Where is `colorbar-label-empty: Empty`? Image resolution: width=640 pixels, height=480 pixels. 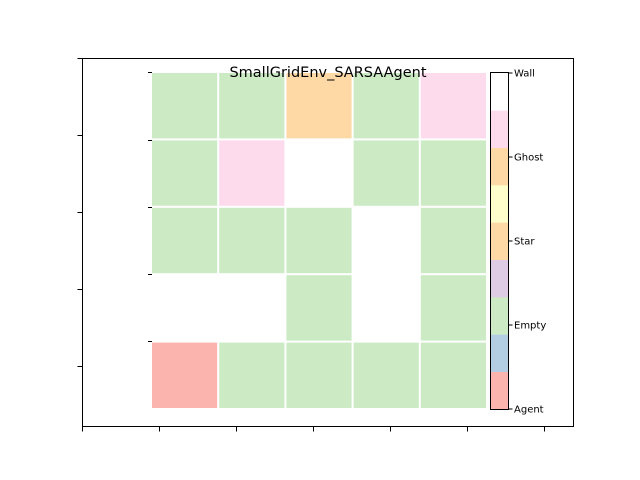
colorbar-label-empty: Empty is located at coordinates (530, 326).